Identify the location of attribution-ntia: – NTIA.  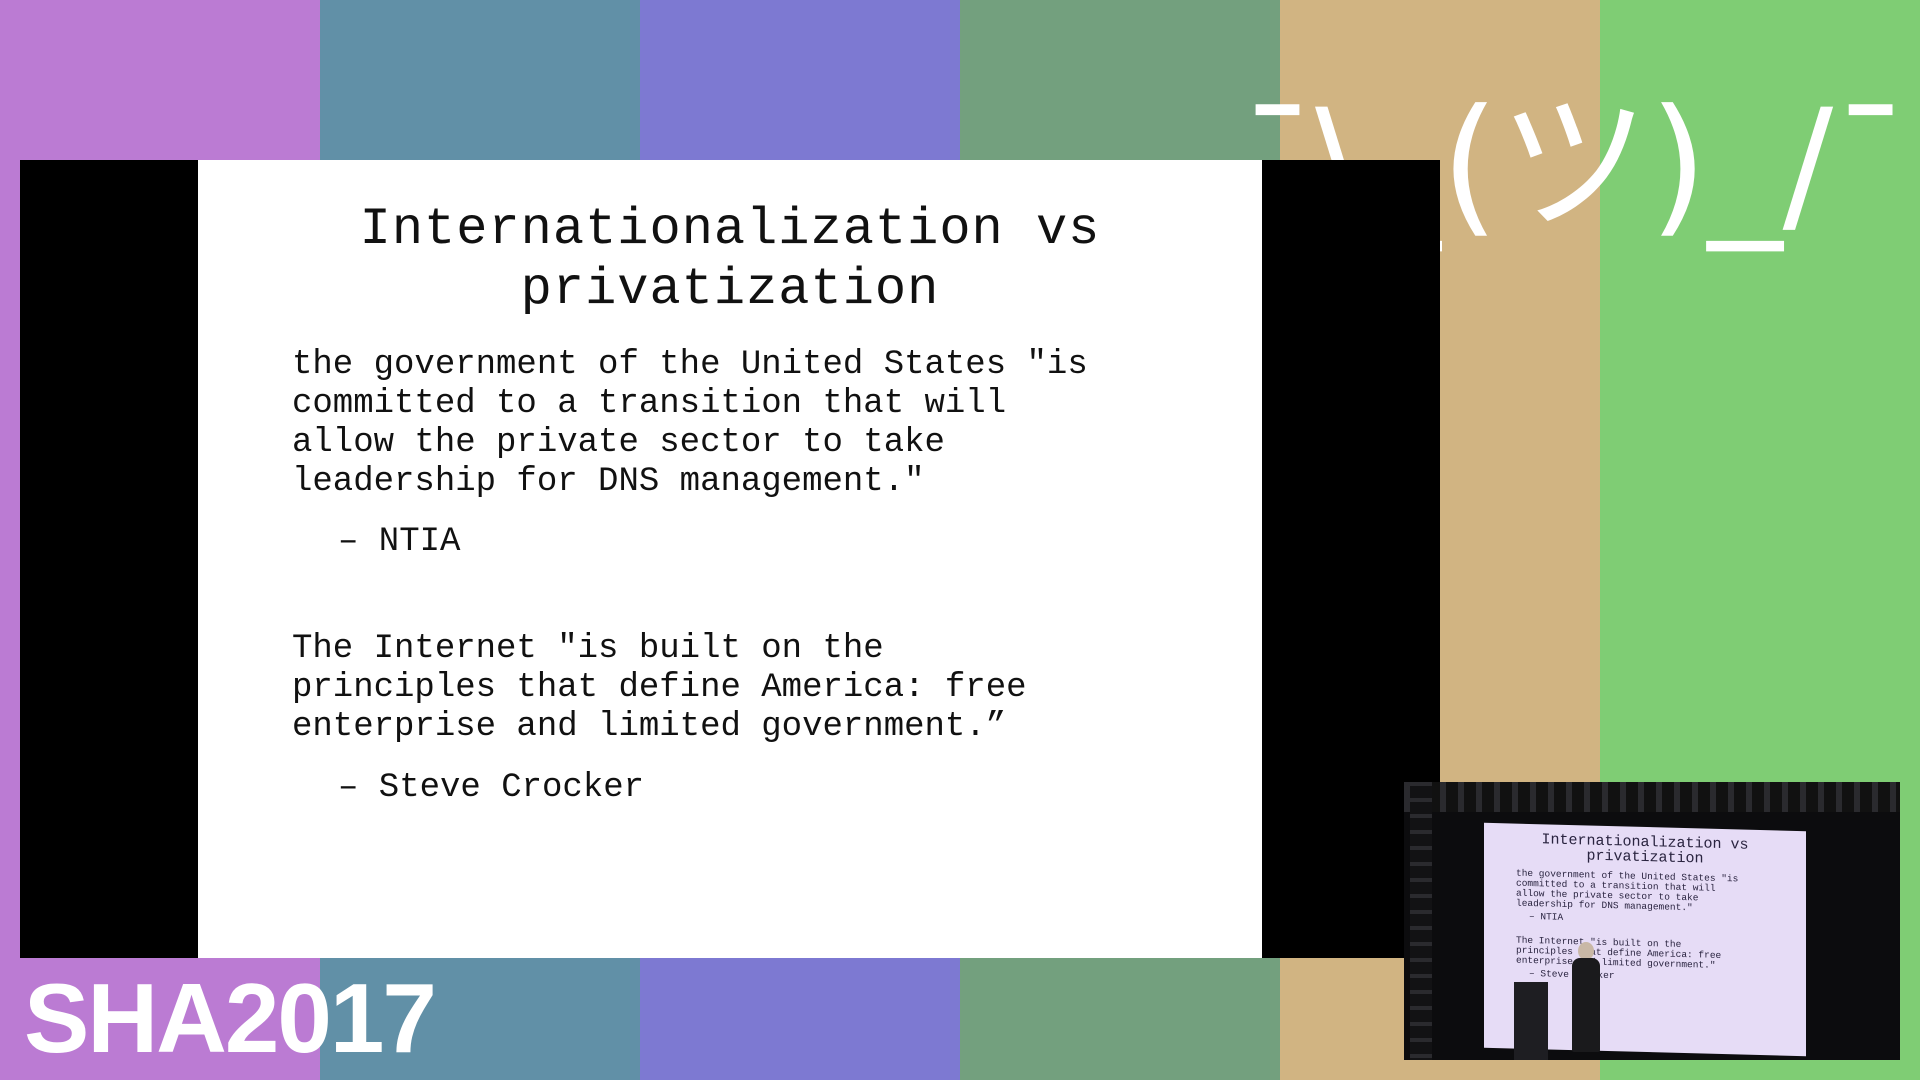
(399, 542).